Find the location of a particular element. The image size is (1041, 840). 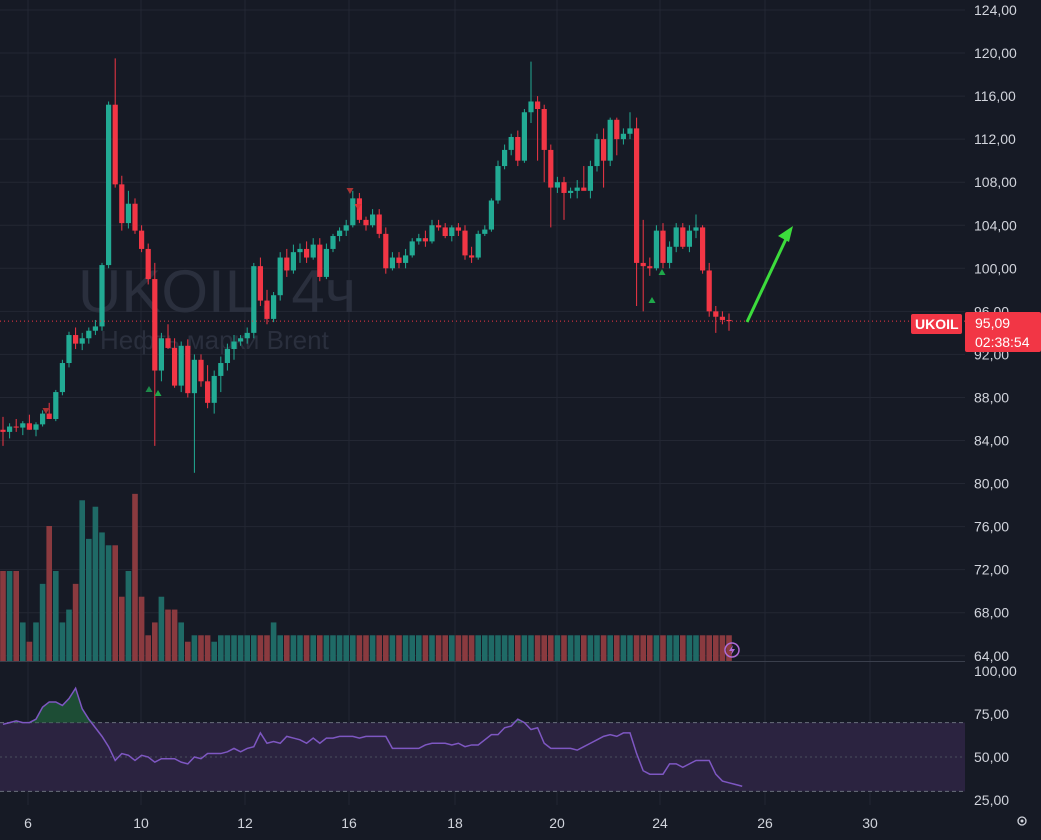

rsi-tick-label: 100,00 is located at coordinates (995, 671).